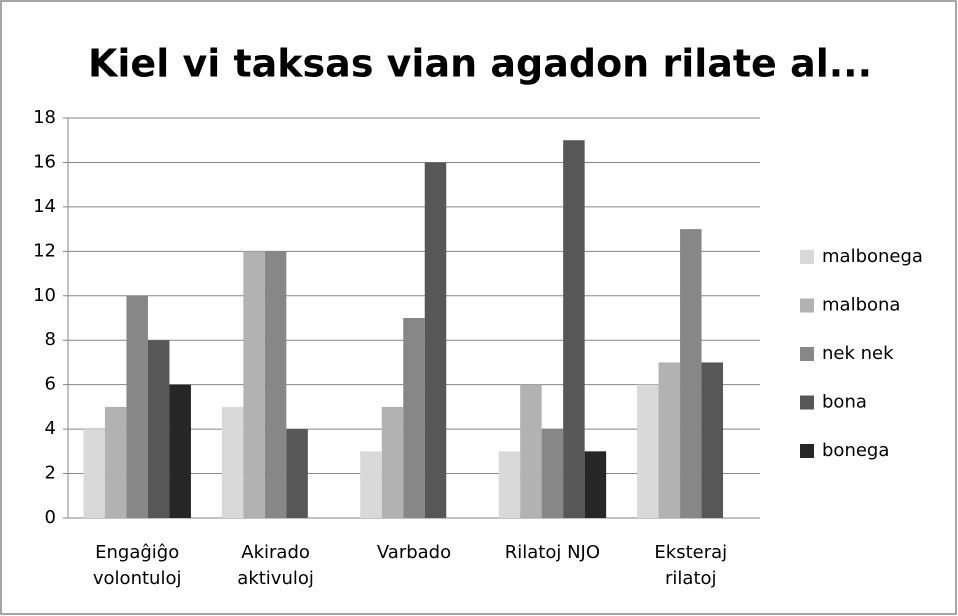 This screenshot has width=958, height=616. I want to click on y-tick-label: 10, so click(44, 295).